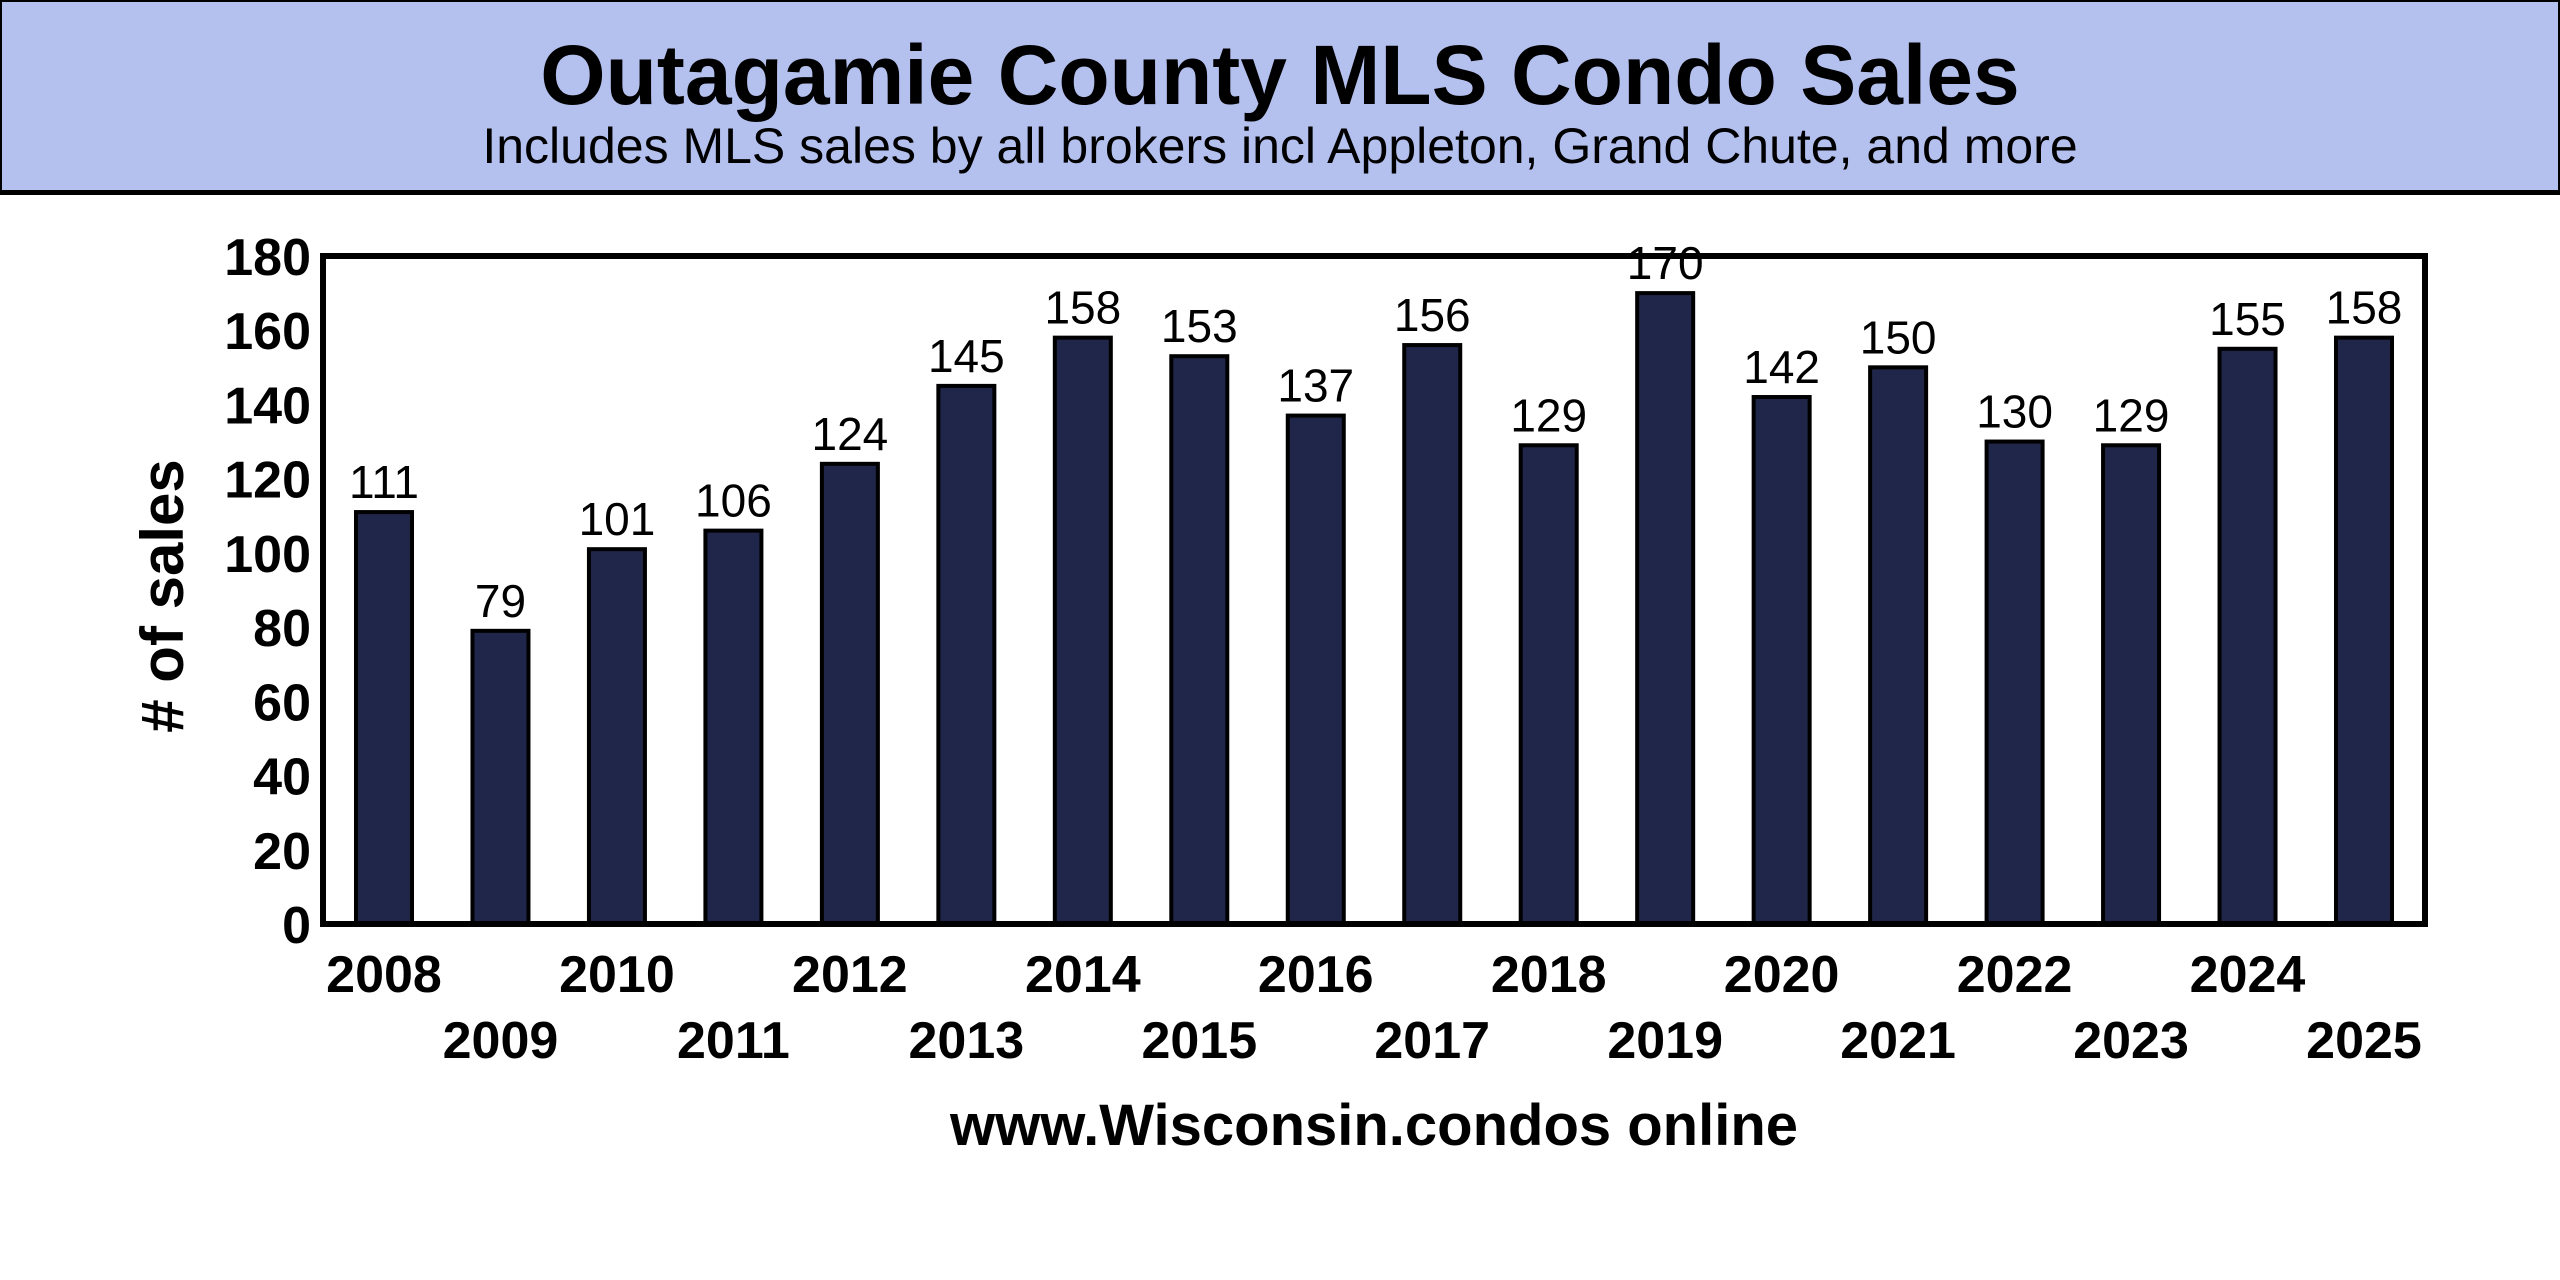  What do you see at coordinates (296, 926) in the screenshot?
I see `y-tick-label: 0` at bounding box center [296, 926].